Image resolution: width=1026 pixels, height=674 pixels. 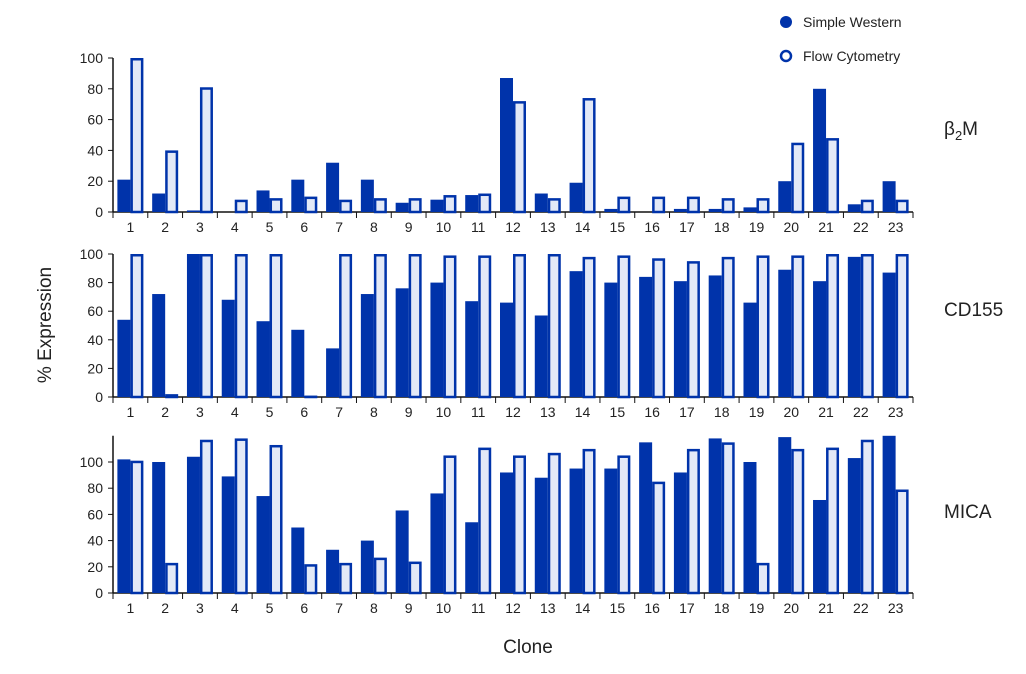 I want to click on x-tick-label: 20, so click(x=791, y=608).